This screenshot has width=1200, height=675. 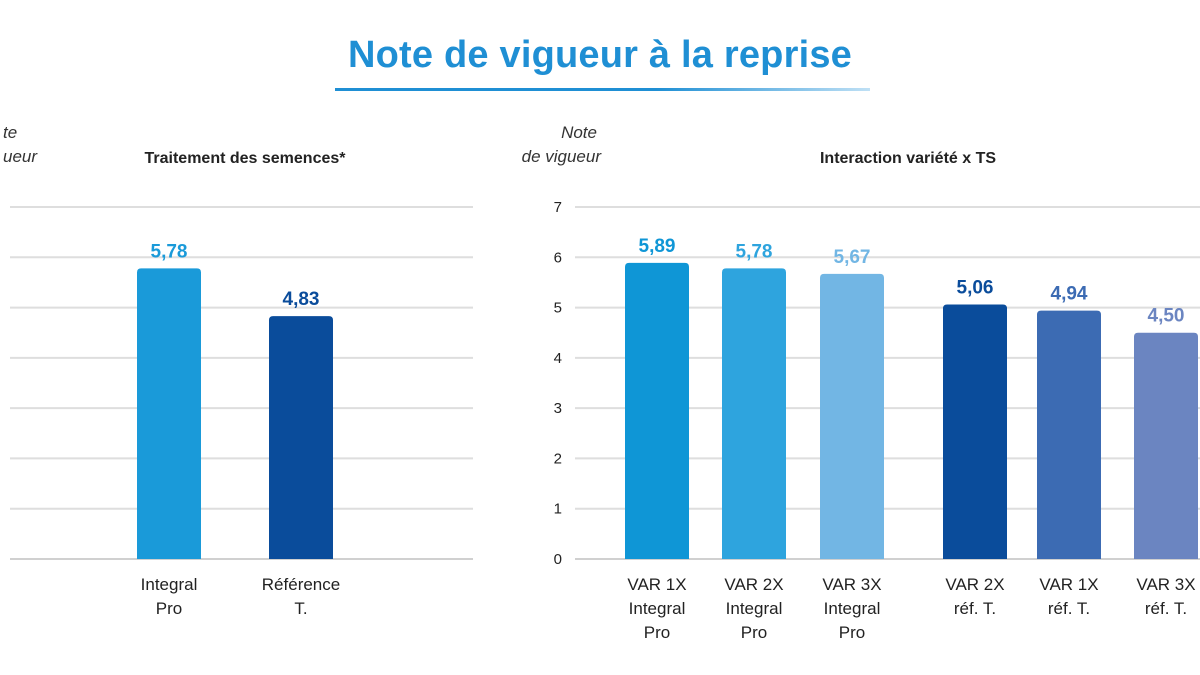 I want to click on data-label: 4,94, so click(x=1069, y=294).